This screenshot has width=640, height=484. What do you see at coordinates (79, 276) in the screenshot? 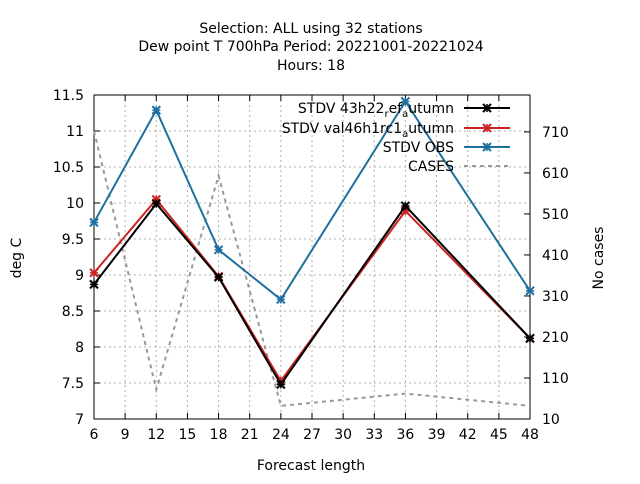
I see `y-tick-label: 9` at bounding box center [79, 276].